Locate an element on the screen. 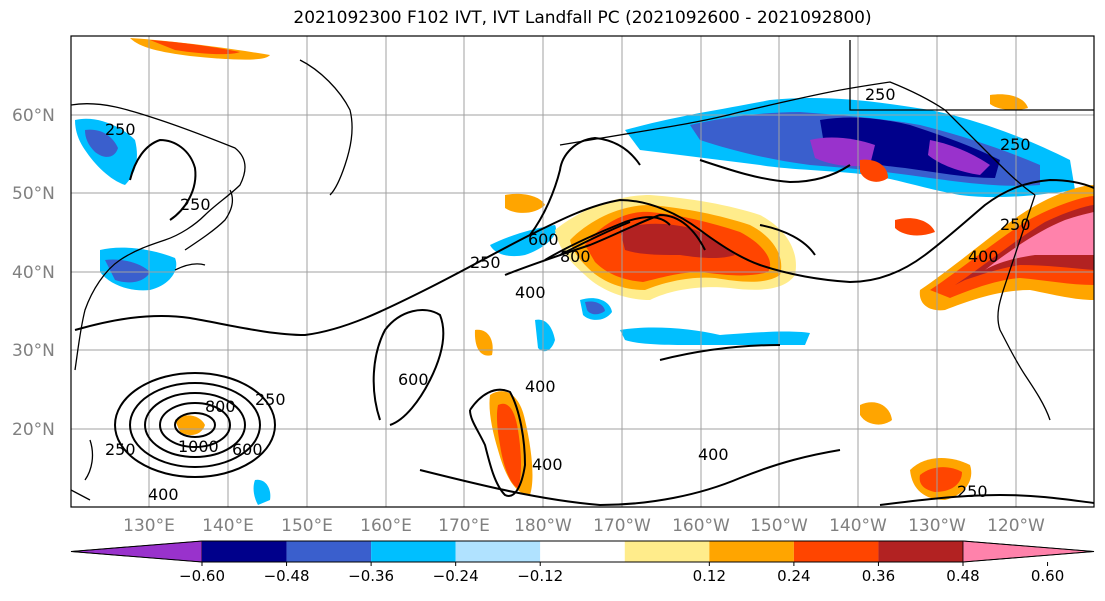  colorbar-tick-label: 0.48 is located at coordinates (962, 576).